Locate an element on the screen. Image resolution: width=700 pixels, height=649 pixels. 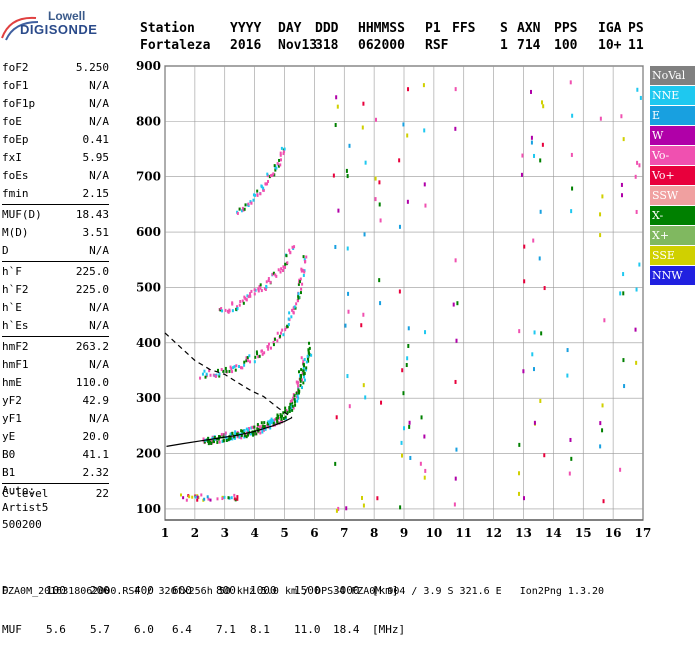
param-row: B0 41.1 is located at coordinates (55, 455).